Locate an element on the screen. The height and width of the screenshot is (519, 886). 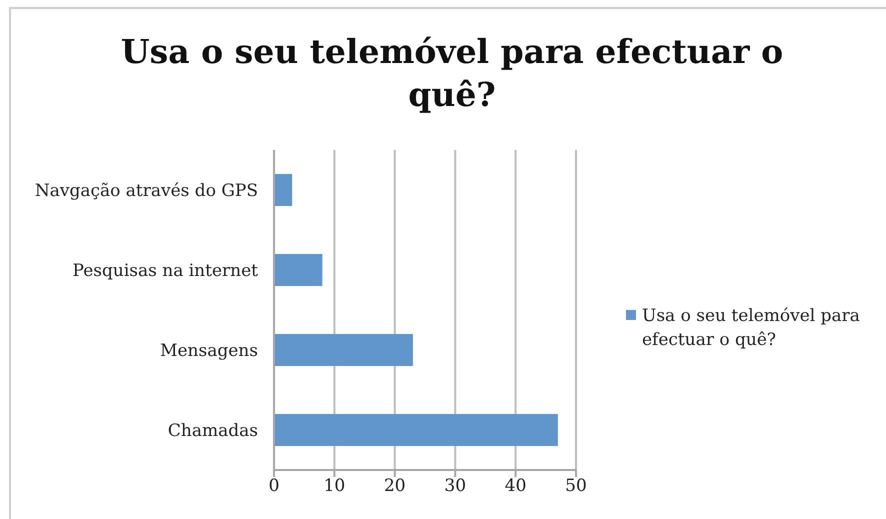
x-tick-label: 30 is located at coordinates (455, 486).